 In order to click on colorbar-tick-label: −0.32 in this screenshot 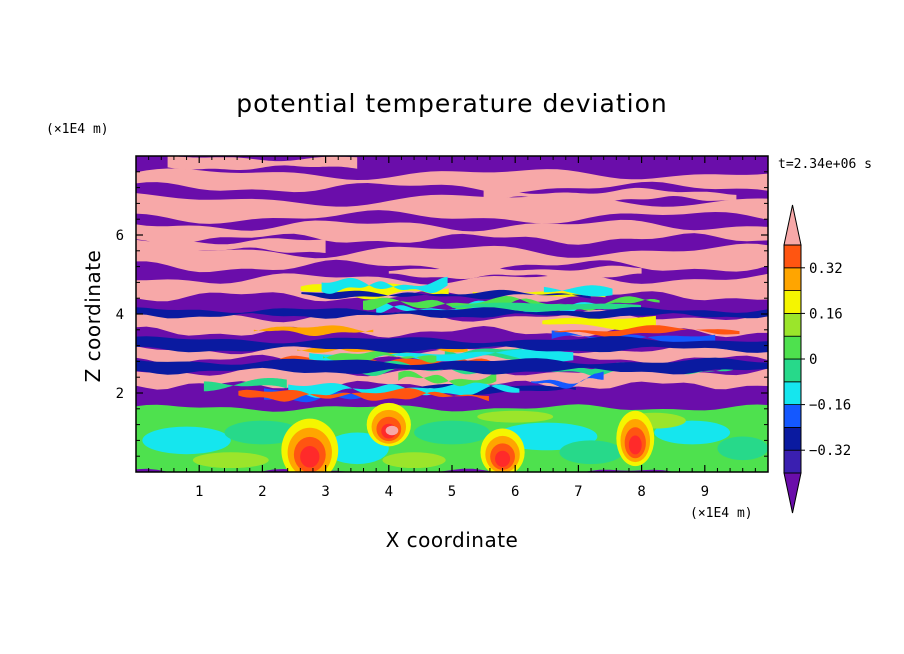, I will do `click(830, 451)`.